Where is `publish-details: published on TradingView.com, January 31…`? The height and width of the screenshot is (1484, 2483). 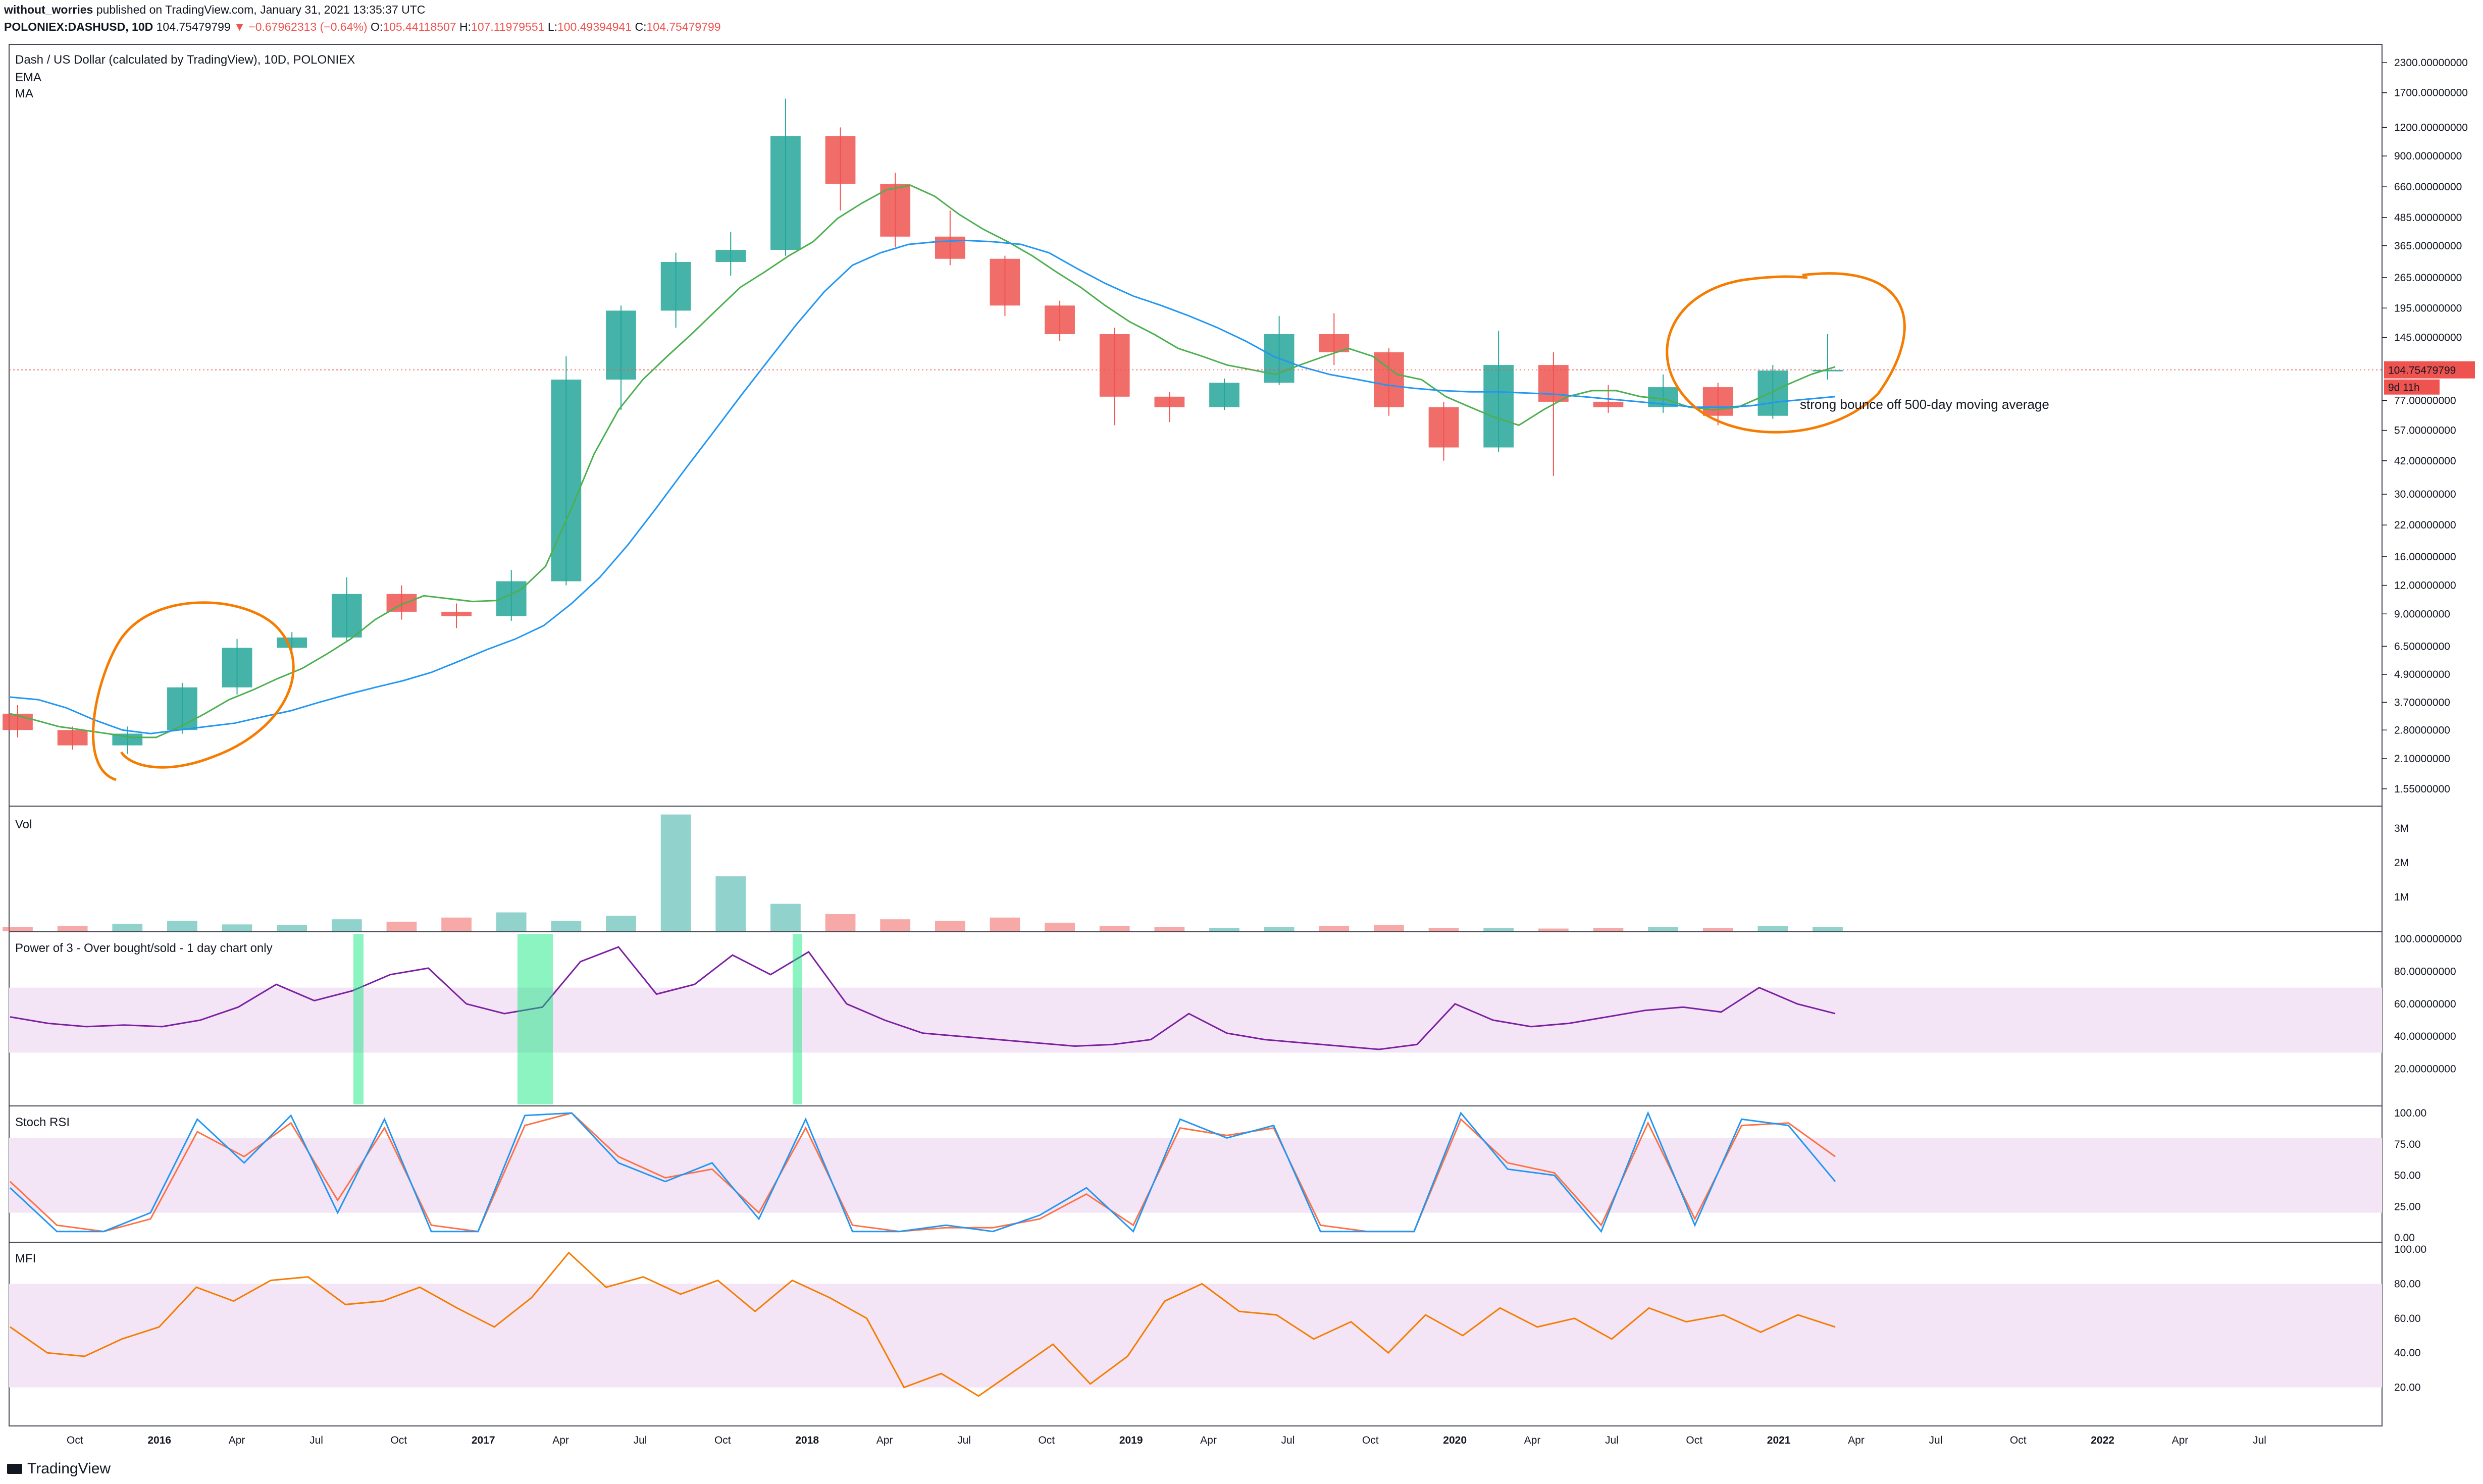 publish-details: published on TradingView.com, January 31… is located at coordinates (261, 9).